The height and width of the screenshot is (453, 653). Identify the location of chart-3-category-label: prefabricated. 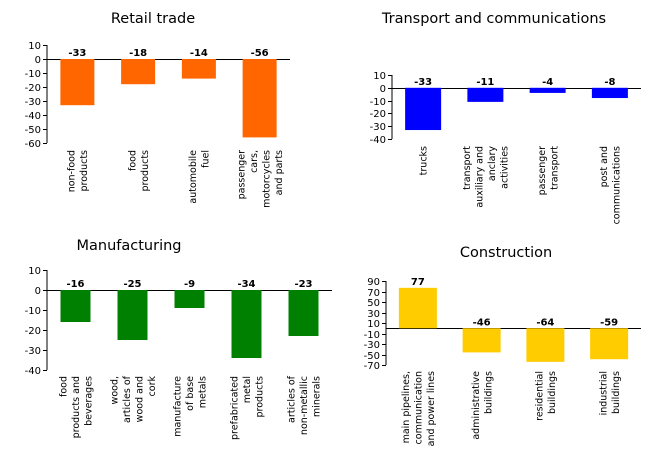
(235, 408).